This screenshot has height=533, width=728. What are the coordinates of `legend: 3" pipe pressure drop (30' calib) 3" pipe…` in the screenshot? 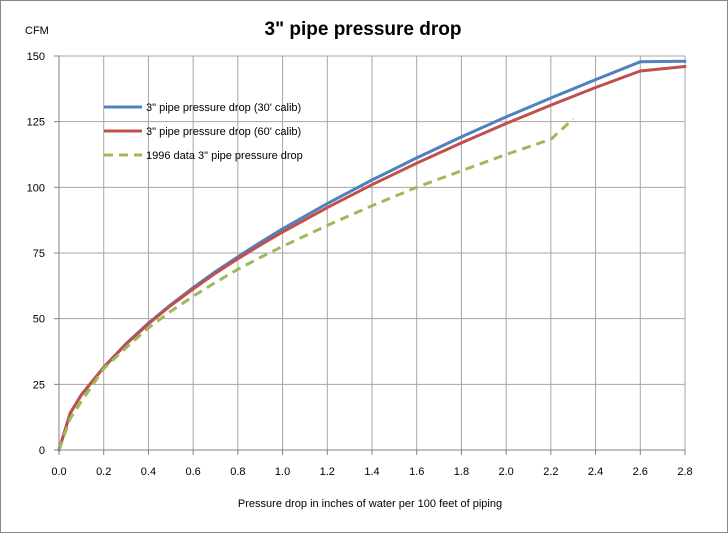 It's located at (203, 132).